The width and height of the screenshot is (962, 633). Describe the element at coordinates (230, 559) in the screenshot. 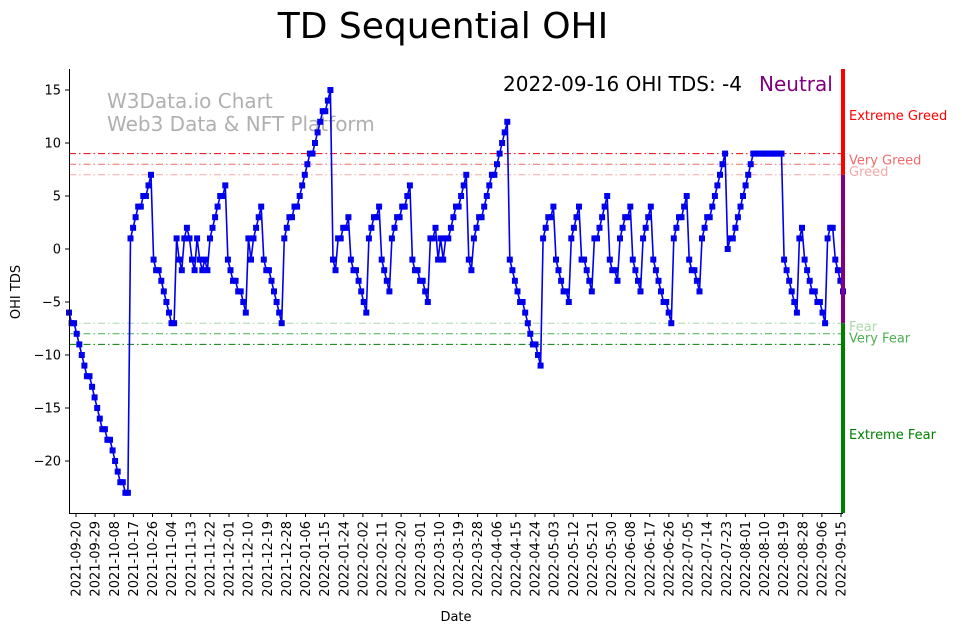

I see `x-tick-label: 2021-12-01` at that location.